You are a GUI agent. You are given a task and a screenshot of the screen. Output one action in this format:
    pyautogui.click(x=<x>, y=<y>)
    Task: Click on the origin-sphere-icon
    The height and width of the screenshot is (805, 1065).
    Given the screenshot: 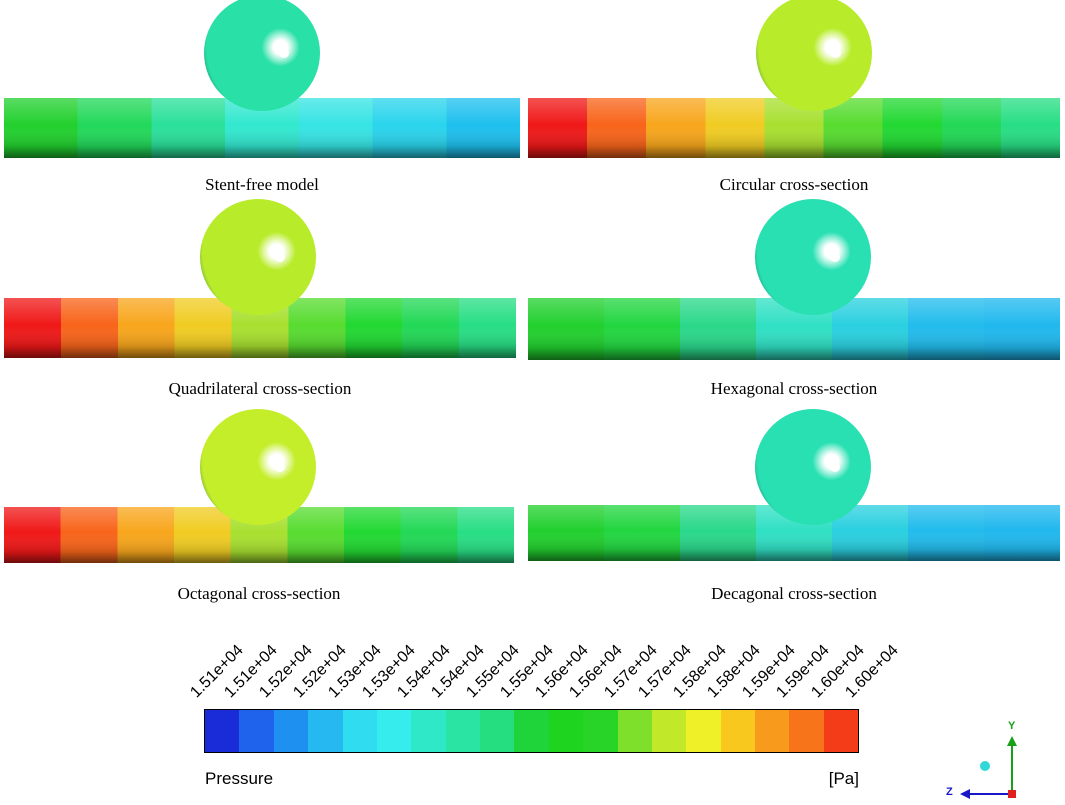 What is the action you would take?
    pyautogui.click(x=985, y=766)
    